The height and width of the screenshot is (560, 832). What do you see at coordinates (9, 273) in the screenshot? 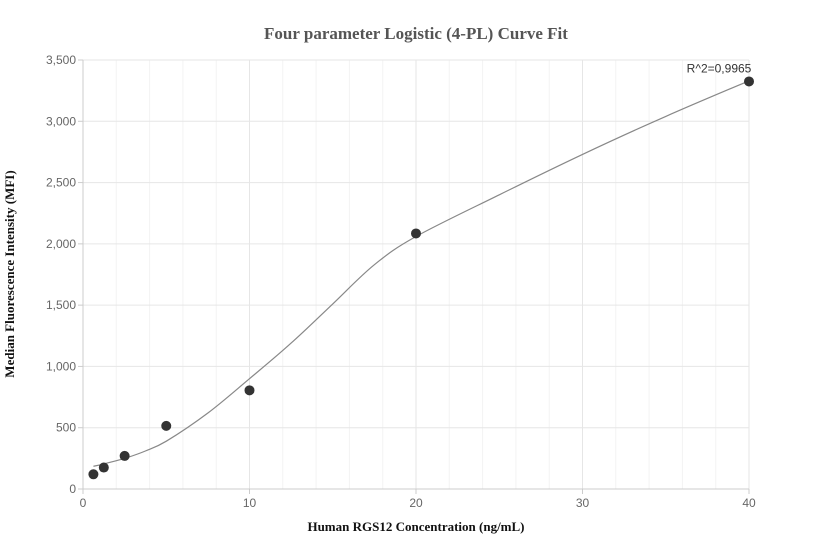
I see `y-axis-title: Median Fluorescence Intensity (MFI)` at bounding box center [9, 273].